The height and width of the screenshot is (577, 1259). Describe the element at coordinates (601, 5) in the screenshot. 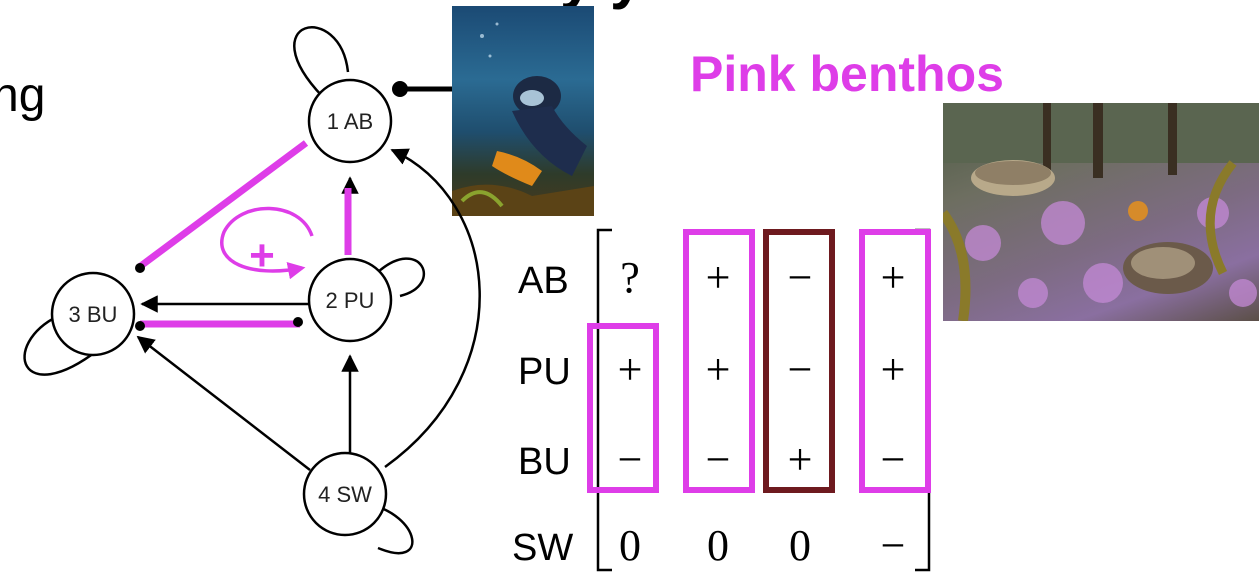

I see `top-text-fragment: y y` at that location.